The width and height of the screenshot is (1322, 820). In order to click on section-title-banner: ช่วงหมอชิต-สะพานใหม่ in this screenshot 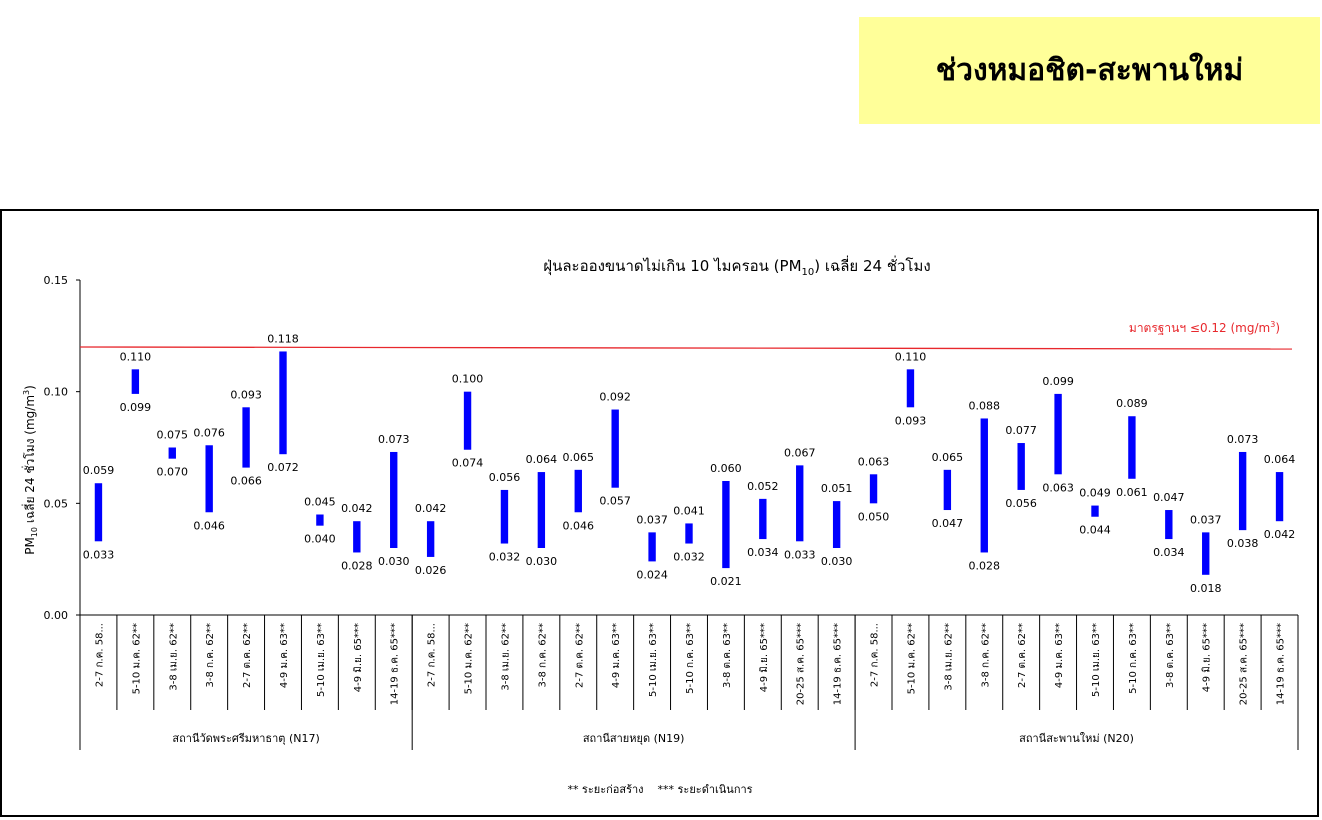, I will do `click(1089, 70)`.